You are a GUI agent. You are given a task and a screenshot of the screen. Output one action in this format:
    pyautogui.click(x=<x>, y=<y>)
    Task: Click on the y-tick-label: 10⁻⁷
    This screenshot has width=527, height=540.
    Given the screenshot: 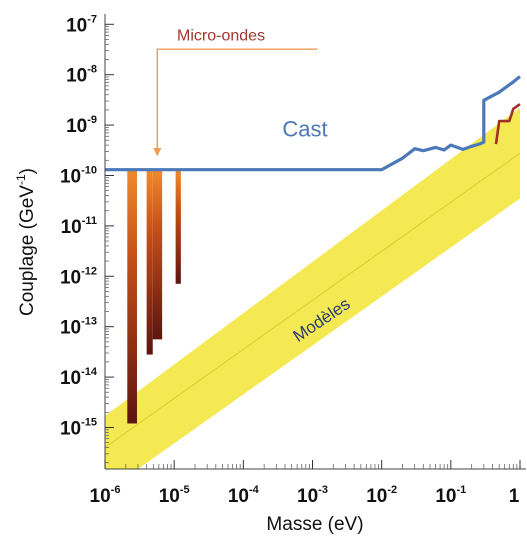 What is the action you would take?
    pyautogui.click(x=81, y=24)
    